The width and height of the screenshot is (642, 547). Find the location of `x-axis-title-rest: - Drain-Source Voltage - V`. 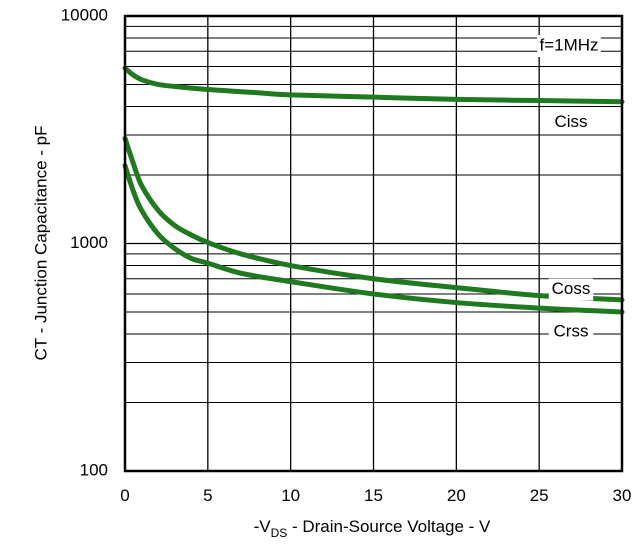

x-axis-title-rest: - Drain-Source Voltage - V is located at coordinates (389, 526).